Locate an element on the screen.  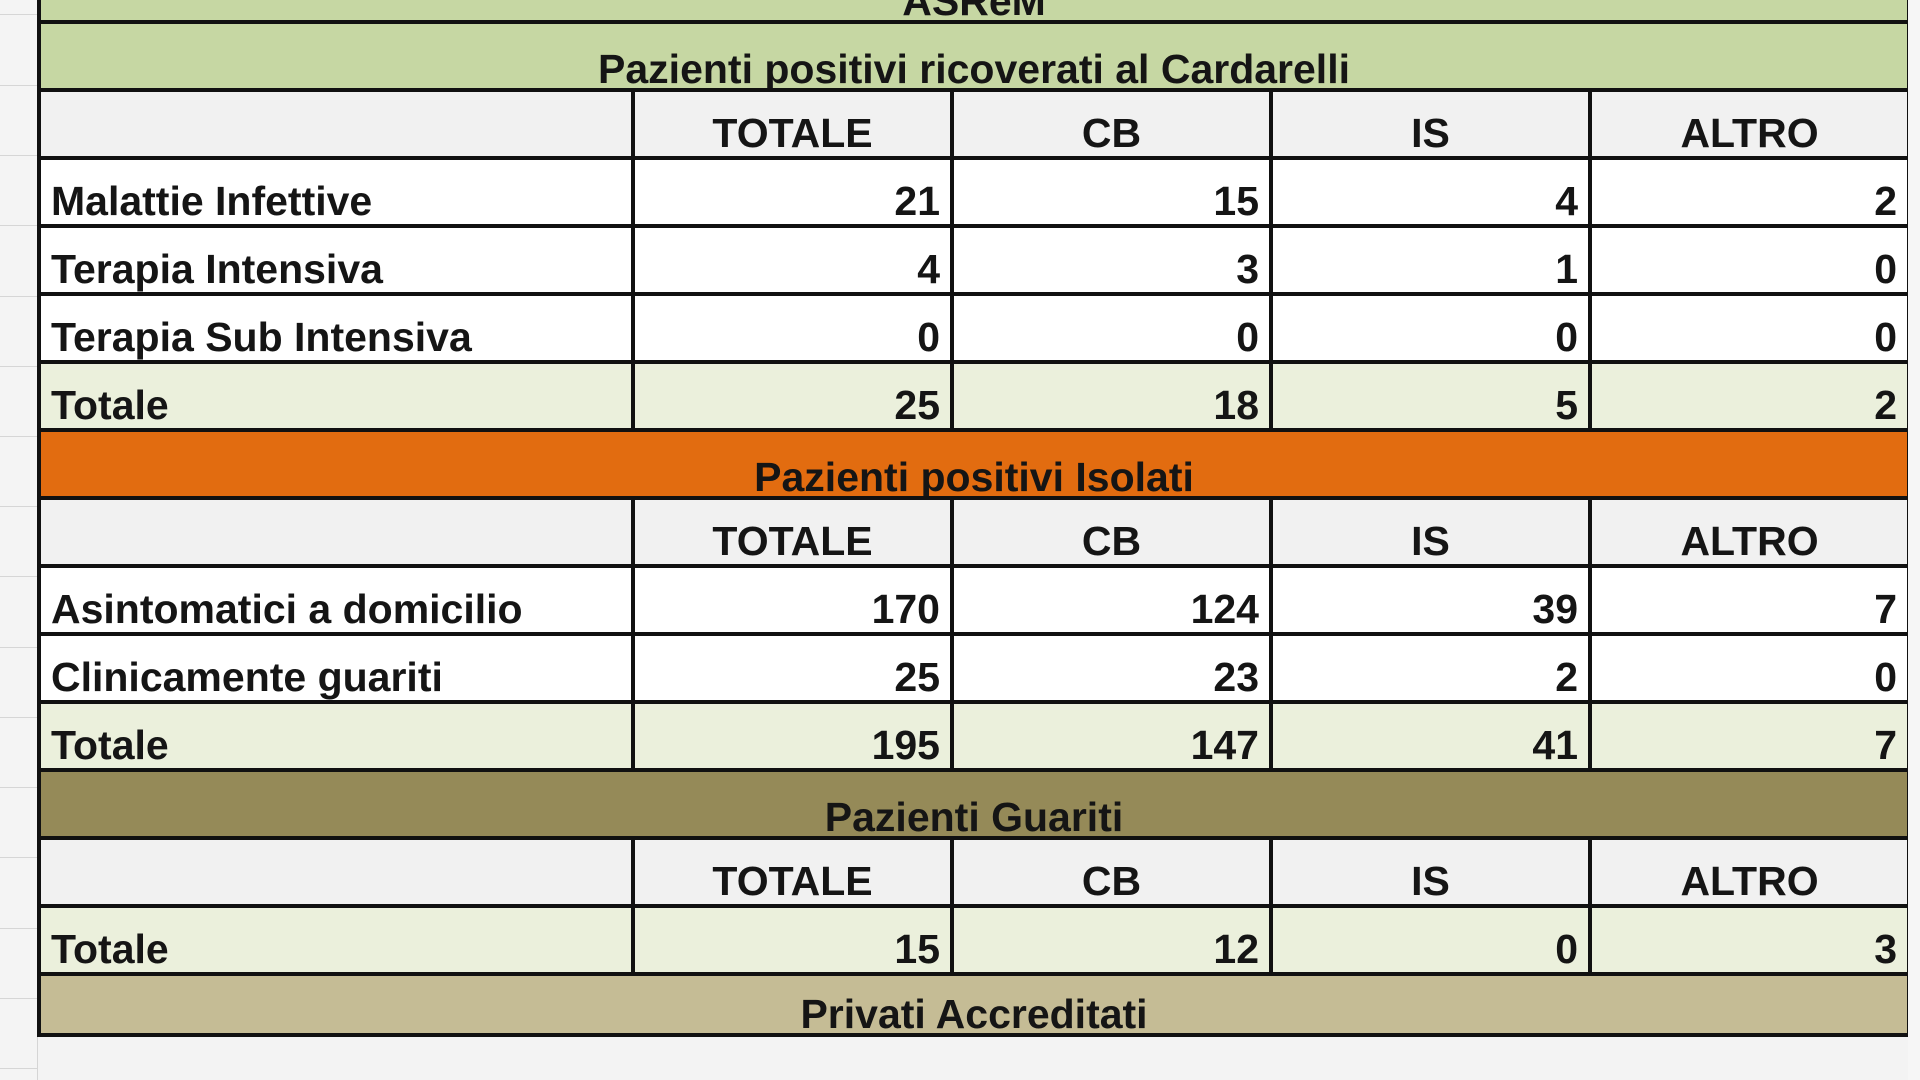
header-partial: ASReM is located at coordinates (974, 12).